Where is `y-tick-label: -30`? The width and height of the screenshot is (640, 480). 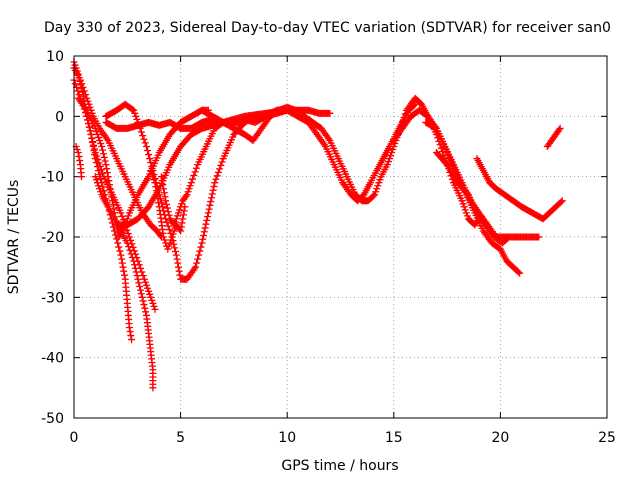
y-tick-label: -30 is located at coordinates (52, 298).